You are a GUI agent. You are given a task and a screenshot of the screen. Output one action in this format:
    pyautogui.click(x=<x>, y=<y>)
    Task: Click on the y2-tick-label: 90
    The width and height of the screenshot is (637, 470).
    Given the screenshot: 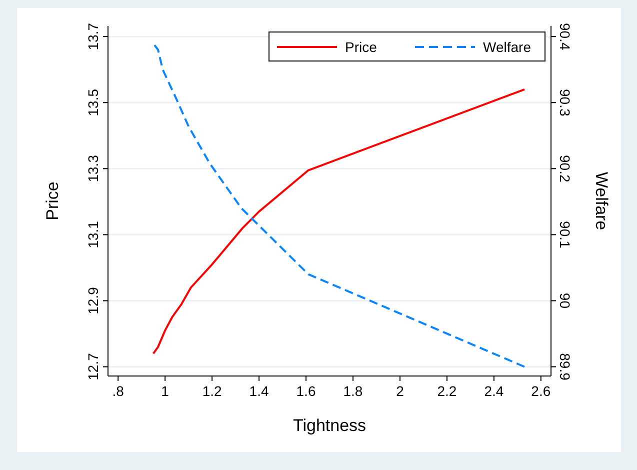 What is the action you would take?
    pyautogui.click(x=565, y=300)
    